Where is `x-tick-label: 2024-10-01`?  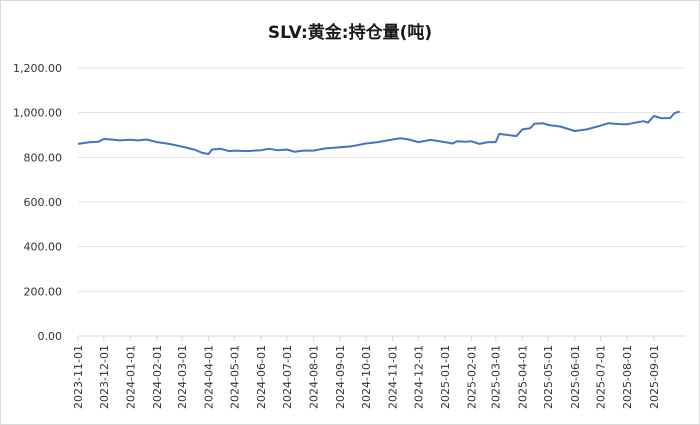
x-tick-label: 2024-10-01 is located at coordinates (366, 377).